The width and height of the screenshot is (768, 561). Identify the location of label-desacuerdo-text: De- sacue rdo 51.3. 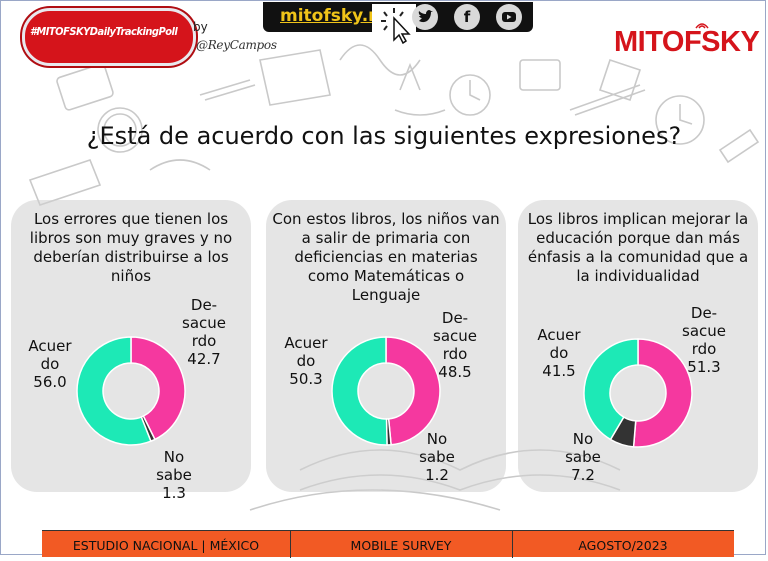
(704, 340).